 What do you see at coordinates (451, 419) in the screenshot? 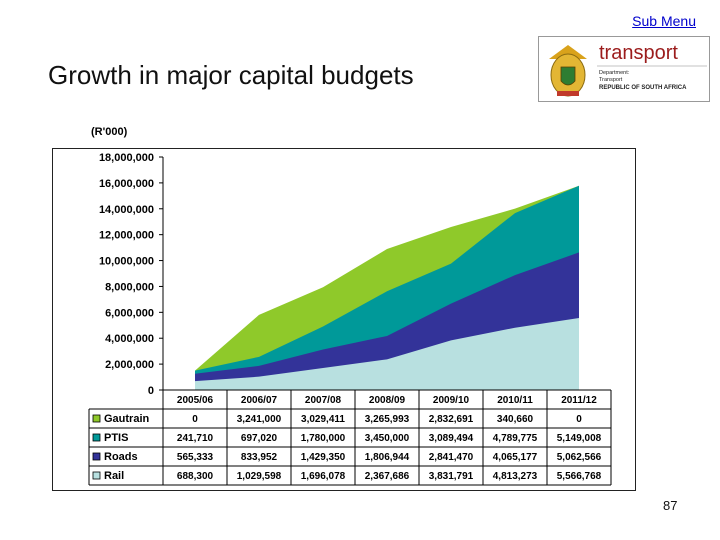
I see `data-label: 2,832,691` at bounding box center [451, 419].